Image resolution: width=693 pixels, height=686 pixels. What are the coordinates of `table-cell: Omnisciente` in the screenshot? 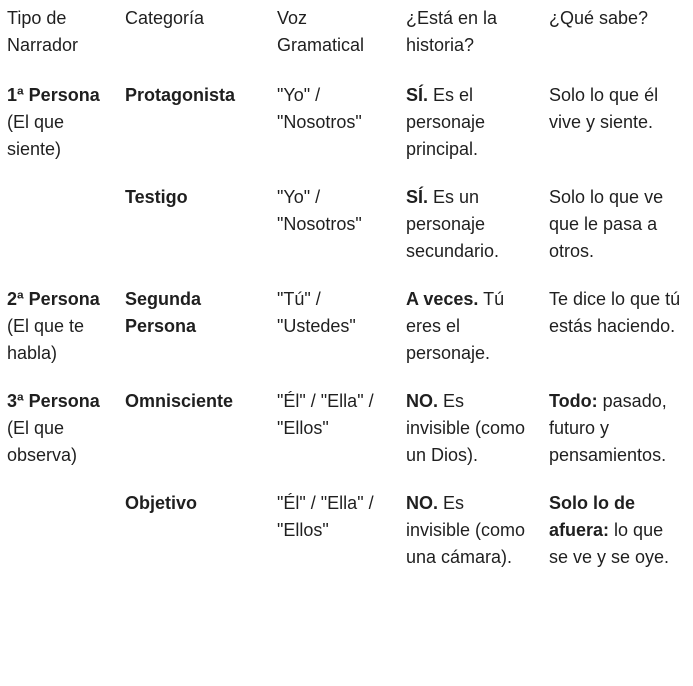 It's located at (201, 439).